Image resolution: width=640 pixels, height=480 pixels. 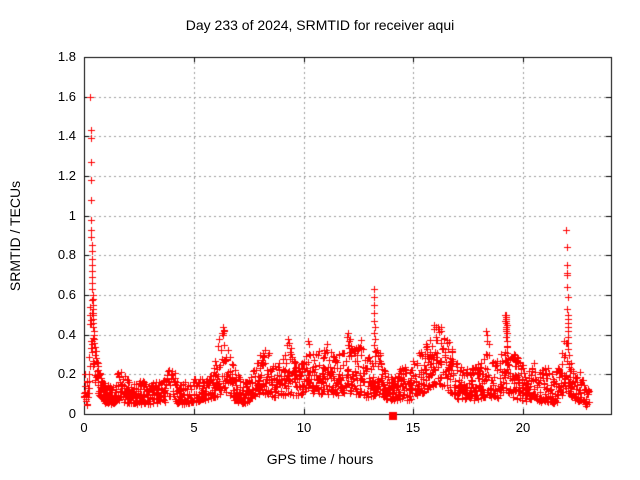 What do you see at coordinates (66, 96) in the screenshot?
I see `y-tick-label: 1.6` at bounding box center [66, 96].